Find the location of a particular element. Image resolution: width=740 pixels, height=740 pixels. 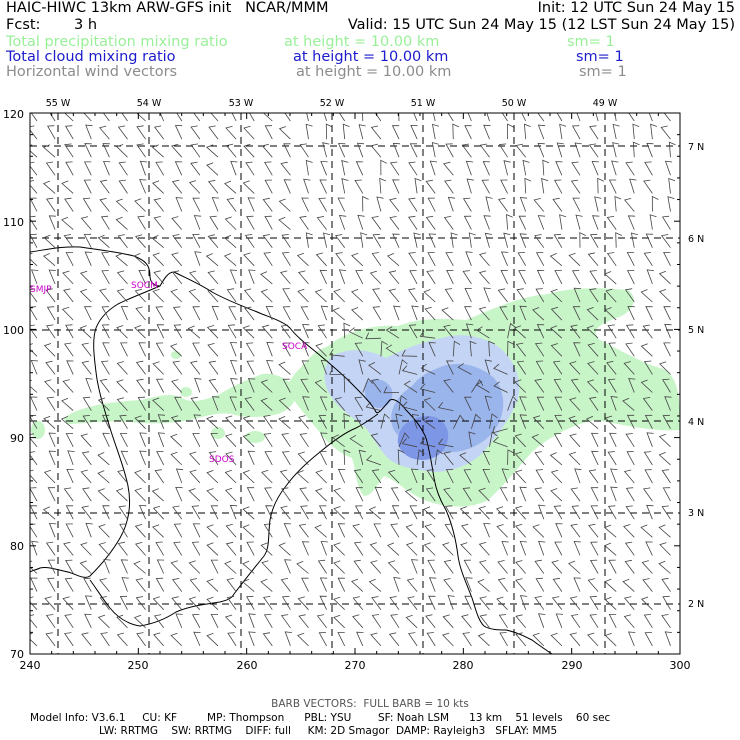

station-label-sdos: SDOS is located at coordinates (222, 460).